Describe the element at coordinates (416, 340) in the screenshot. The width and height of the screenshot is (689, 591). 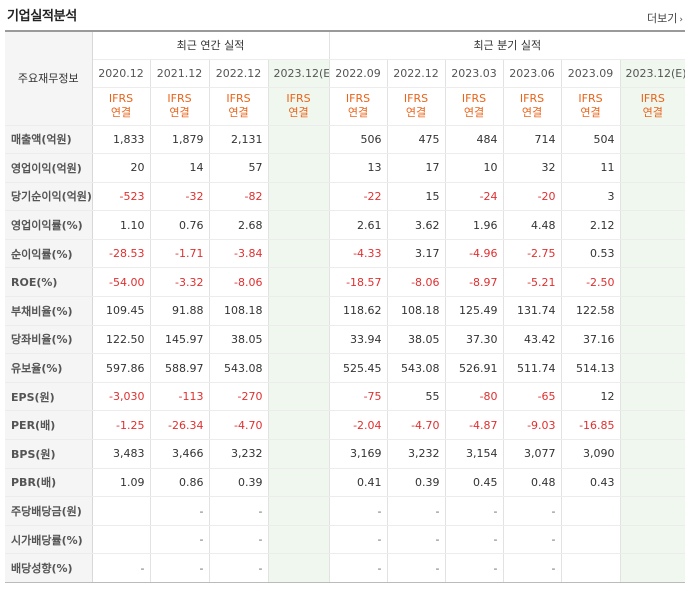
I see `table-cell: 38.05` at that location.